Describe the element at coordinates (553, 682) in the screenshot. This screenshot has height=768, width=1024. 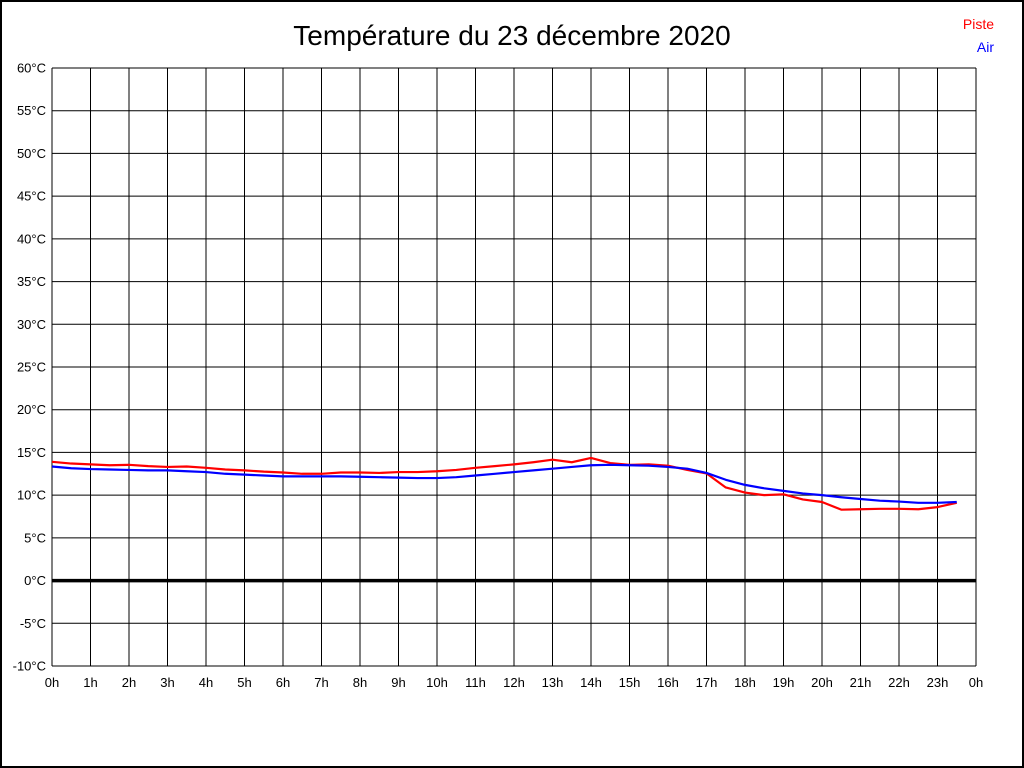
I see `x-axis-tick-label: 13h` at that location.